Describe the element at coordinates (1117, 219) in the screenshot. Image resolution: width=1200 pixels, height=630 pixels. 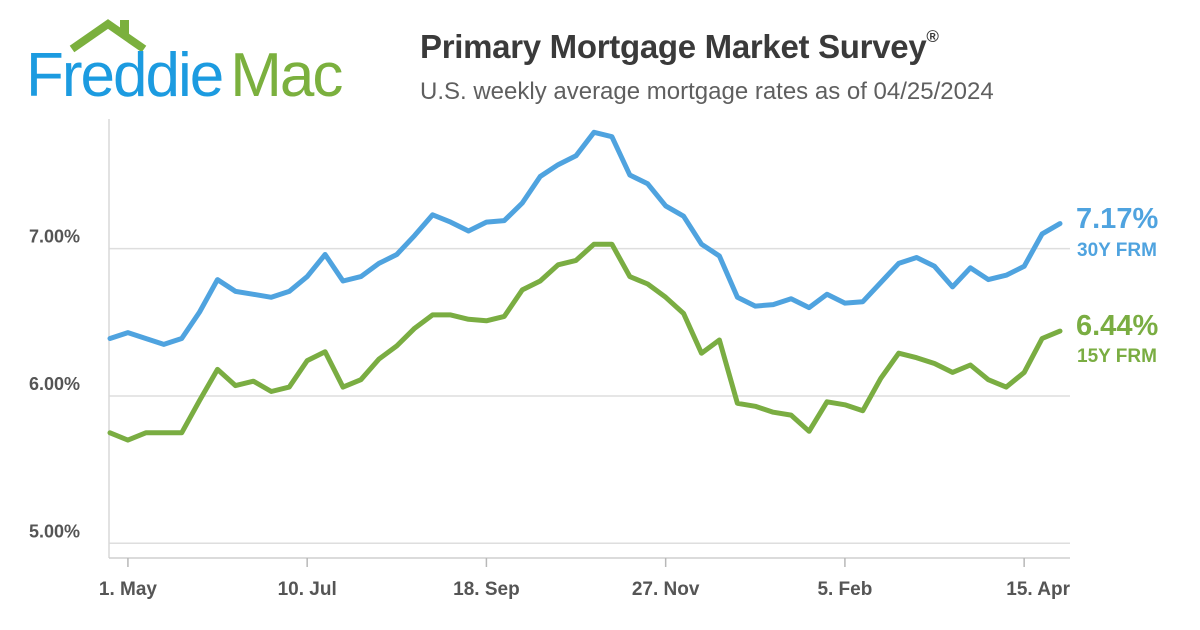
I see `end-value-30y-frm: 7.17%` at that location.